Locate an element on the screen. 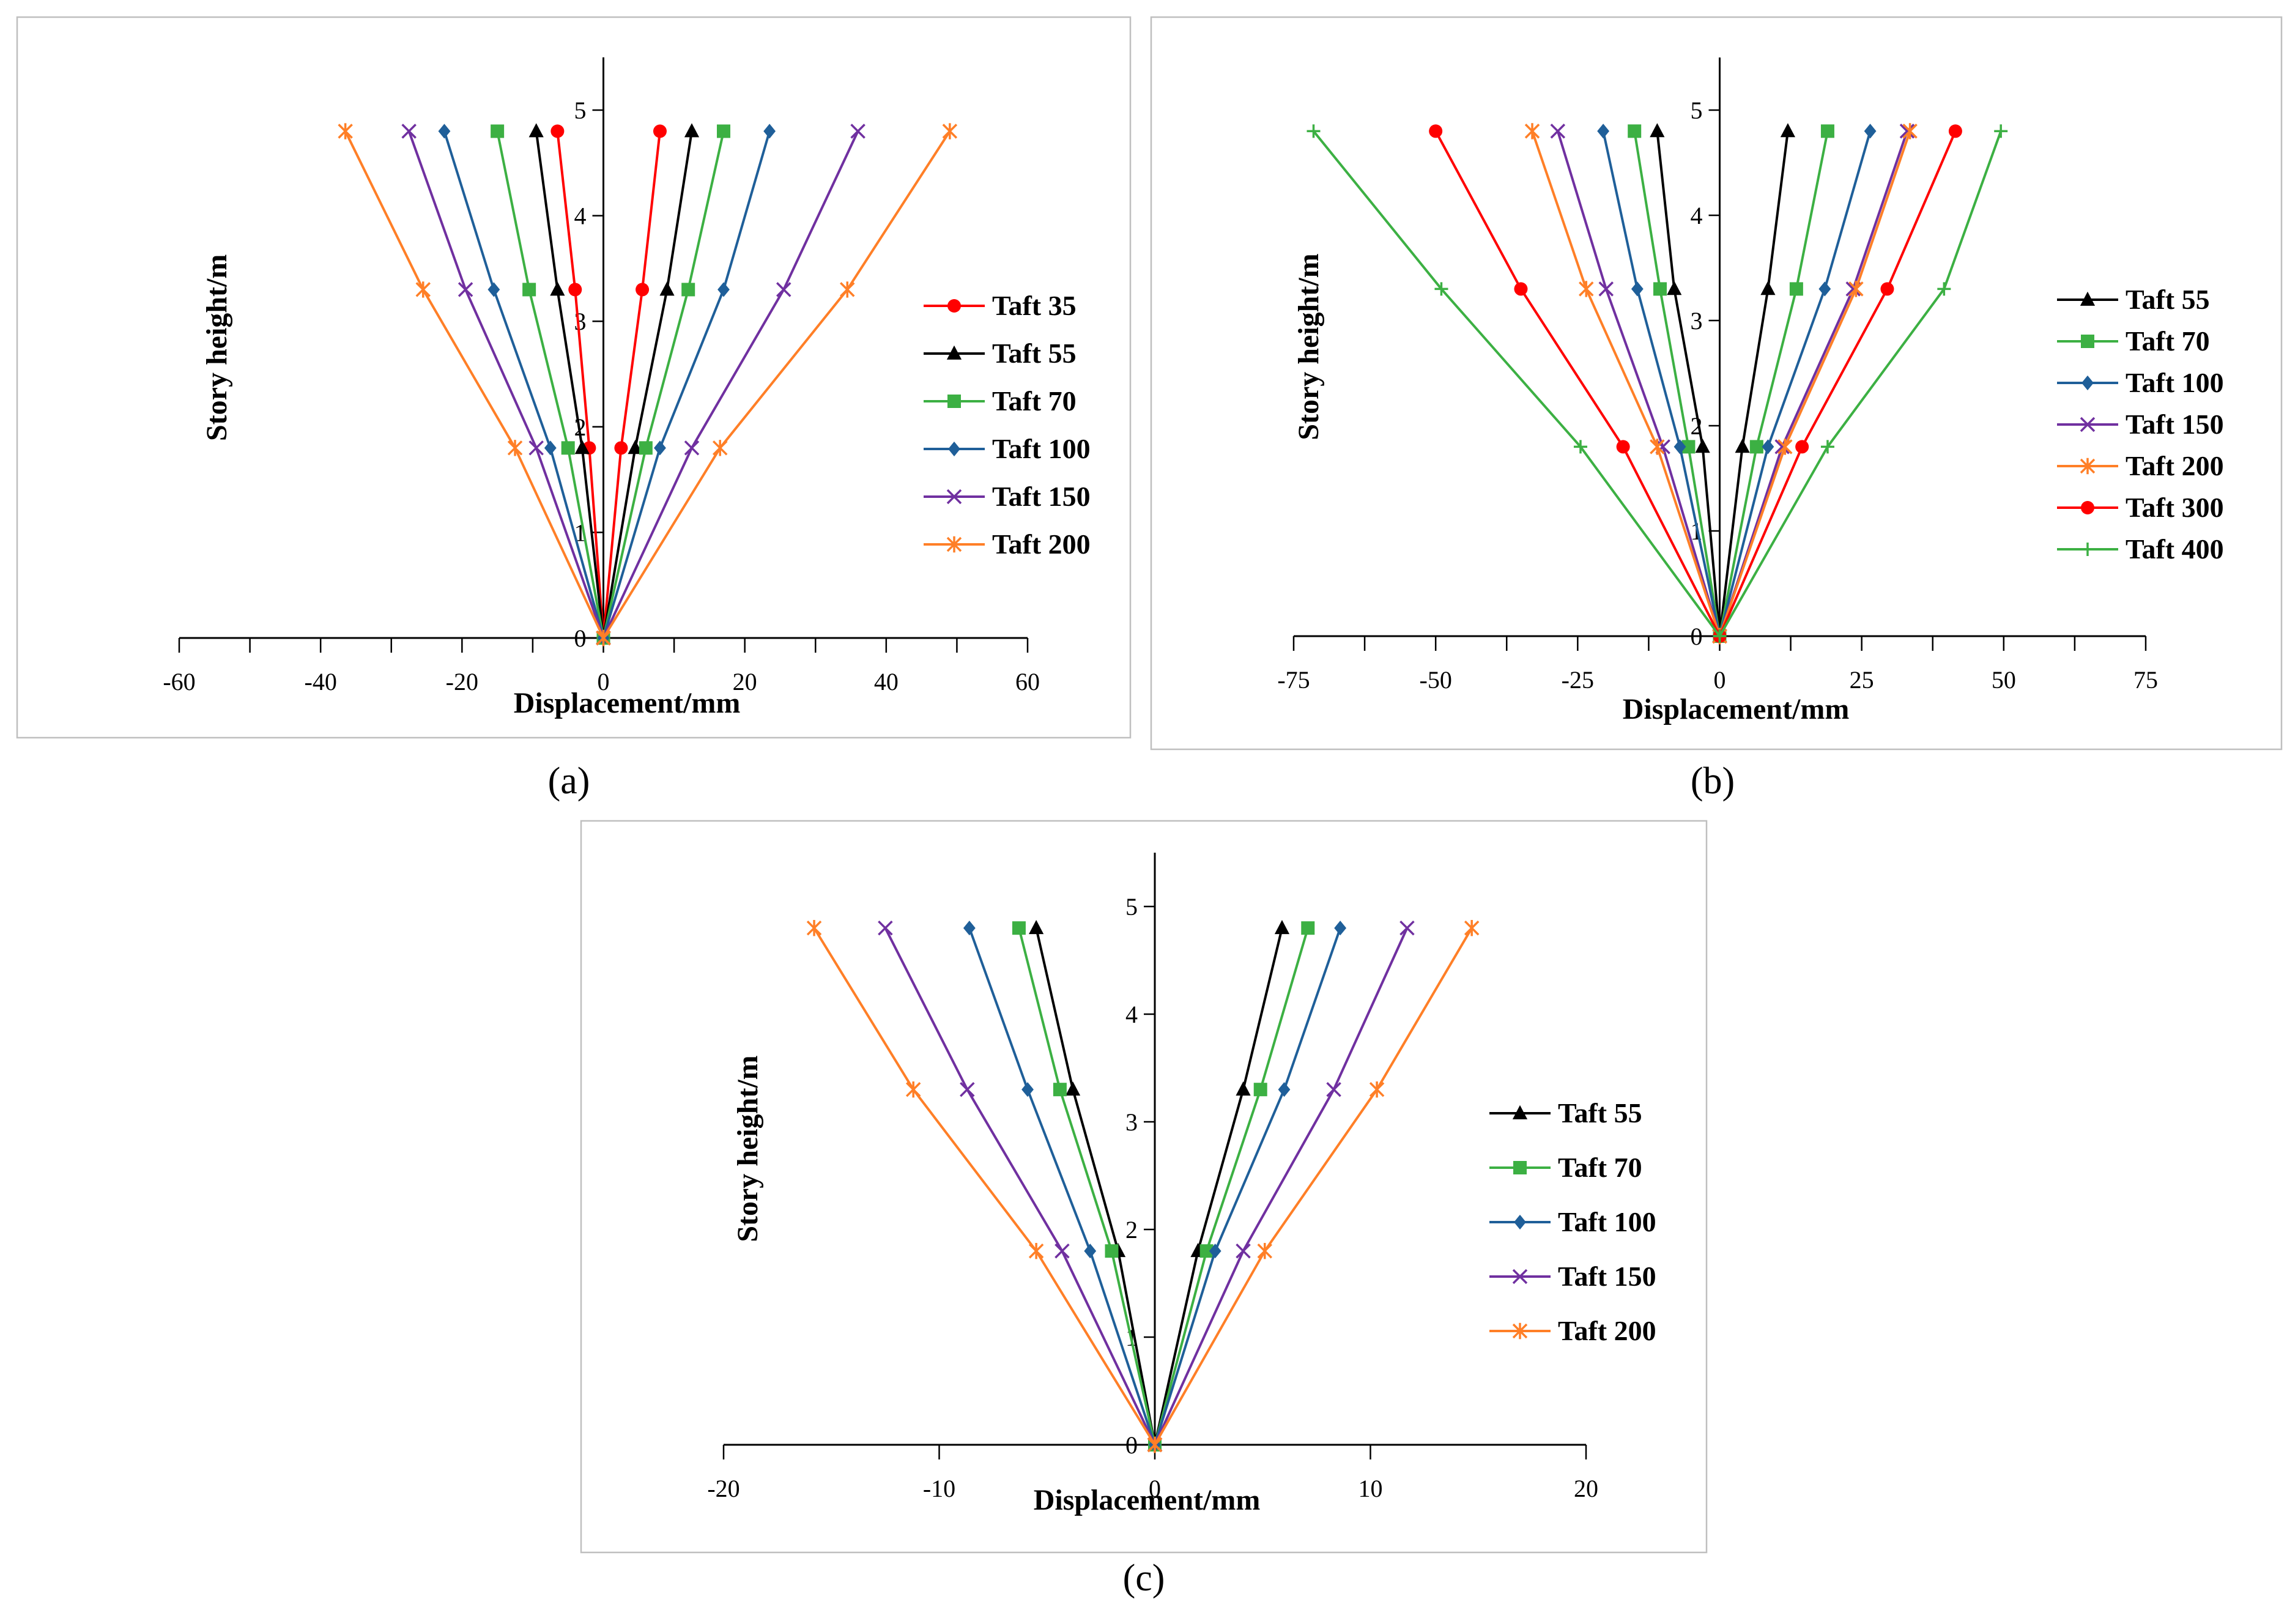 The height and width of the screenshot is (1624, 2287). x-tick-label: 10 is located at coordinates (1370, 1488).